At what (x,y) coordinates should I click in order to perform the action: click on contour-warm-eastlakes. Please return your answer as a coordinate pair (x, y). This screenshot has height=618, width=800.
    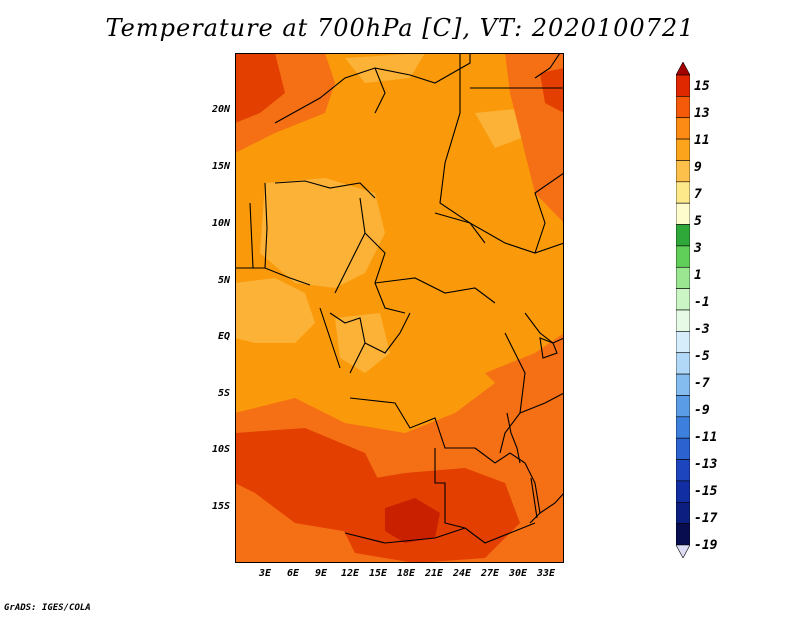
    Looking at the image, I should click on (524, 368).